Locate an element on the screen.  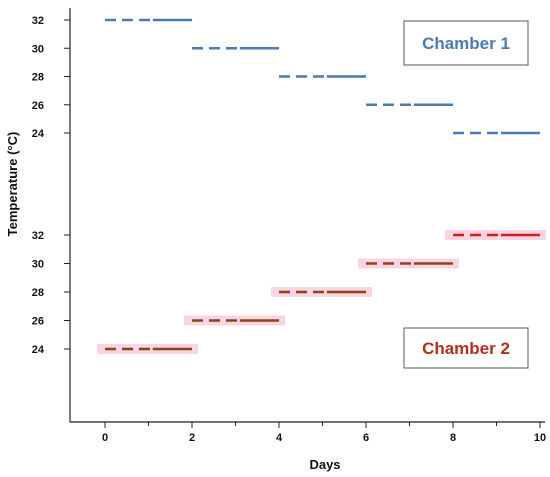
y-ticks: 32 30 28 26 24 32 30 28 26 24 is located at coordinates (51, 185).